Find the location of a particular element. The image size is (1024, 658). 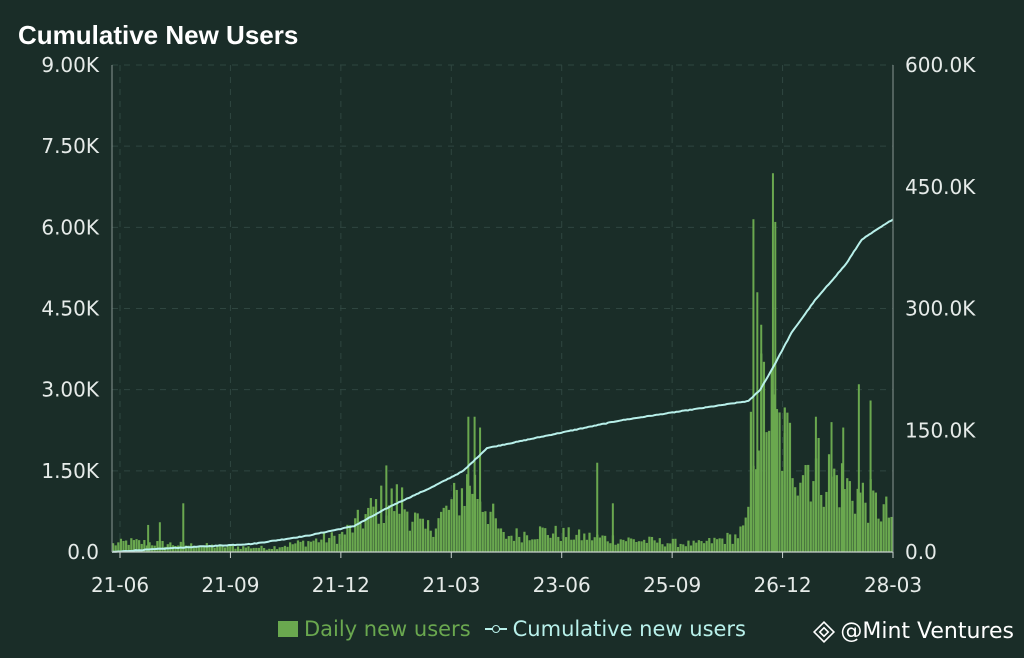

watermark-text: @Mint Ventures is located at coordinates (927, 631).